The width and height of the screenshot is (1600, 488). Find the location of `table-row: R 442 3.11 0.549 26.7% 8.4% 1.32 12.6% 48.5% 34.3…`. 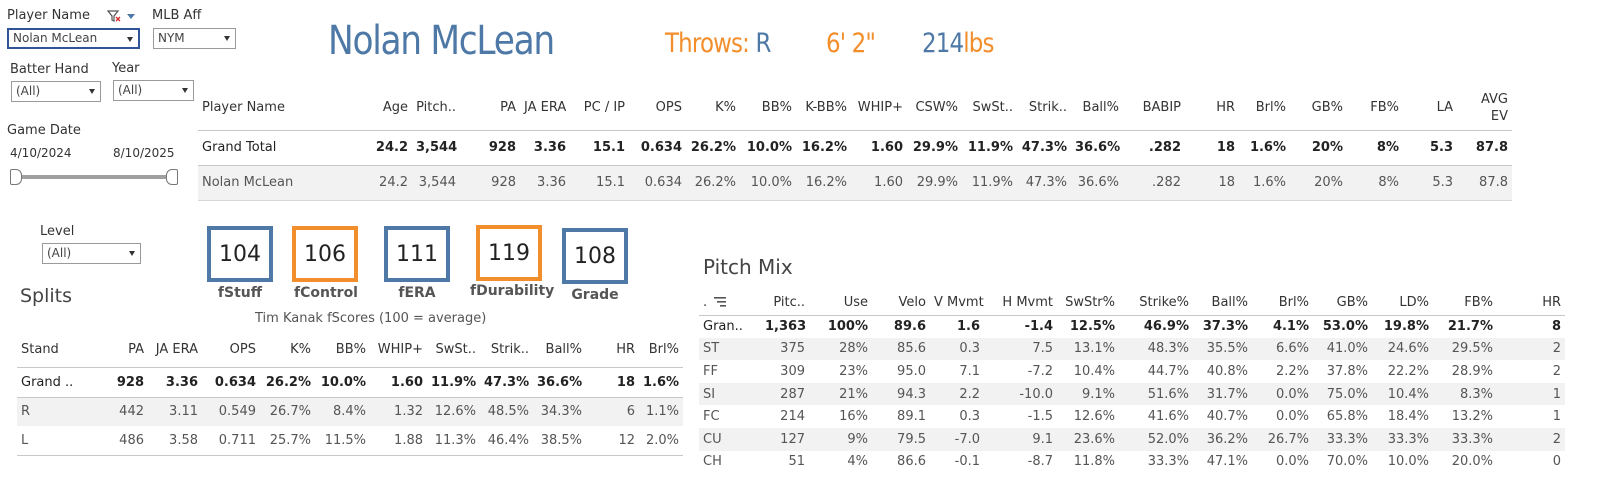

table-row: R 442 3.11 0.549 26.7% 8.4% 1.32 12.6% 48.5% 34.3… is located at coordinates (350, 411).